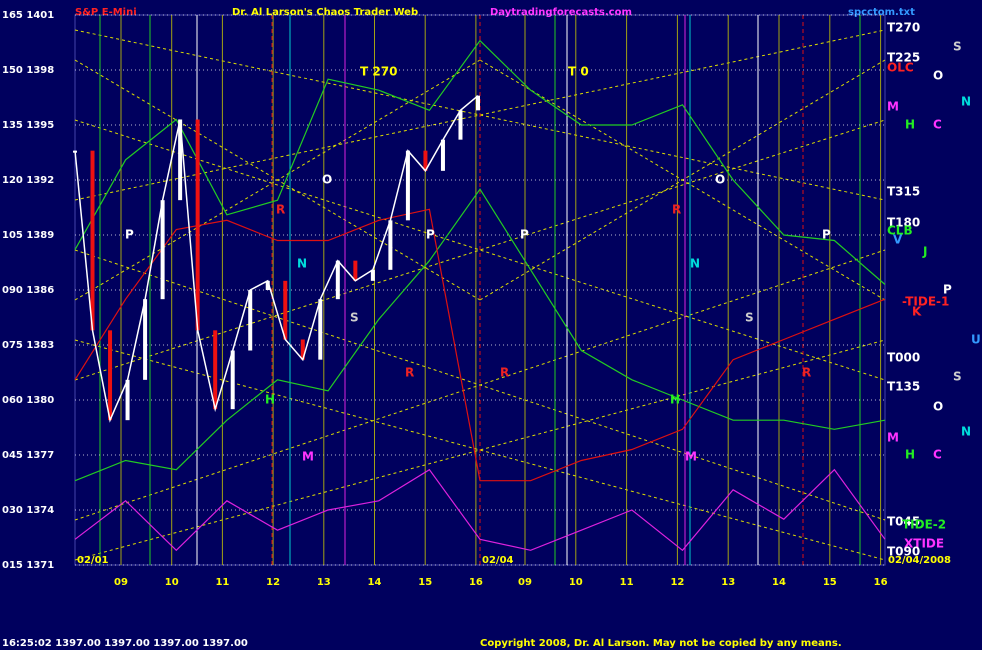 The height and width of the screenshot is (650, 982). What do you see at coordinates (273, 582) in the screenshot?
I see `x-tick-label: 12` at bounding box center [273, 582].